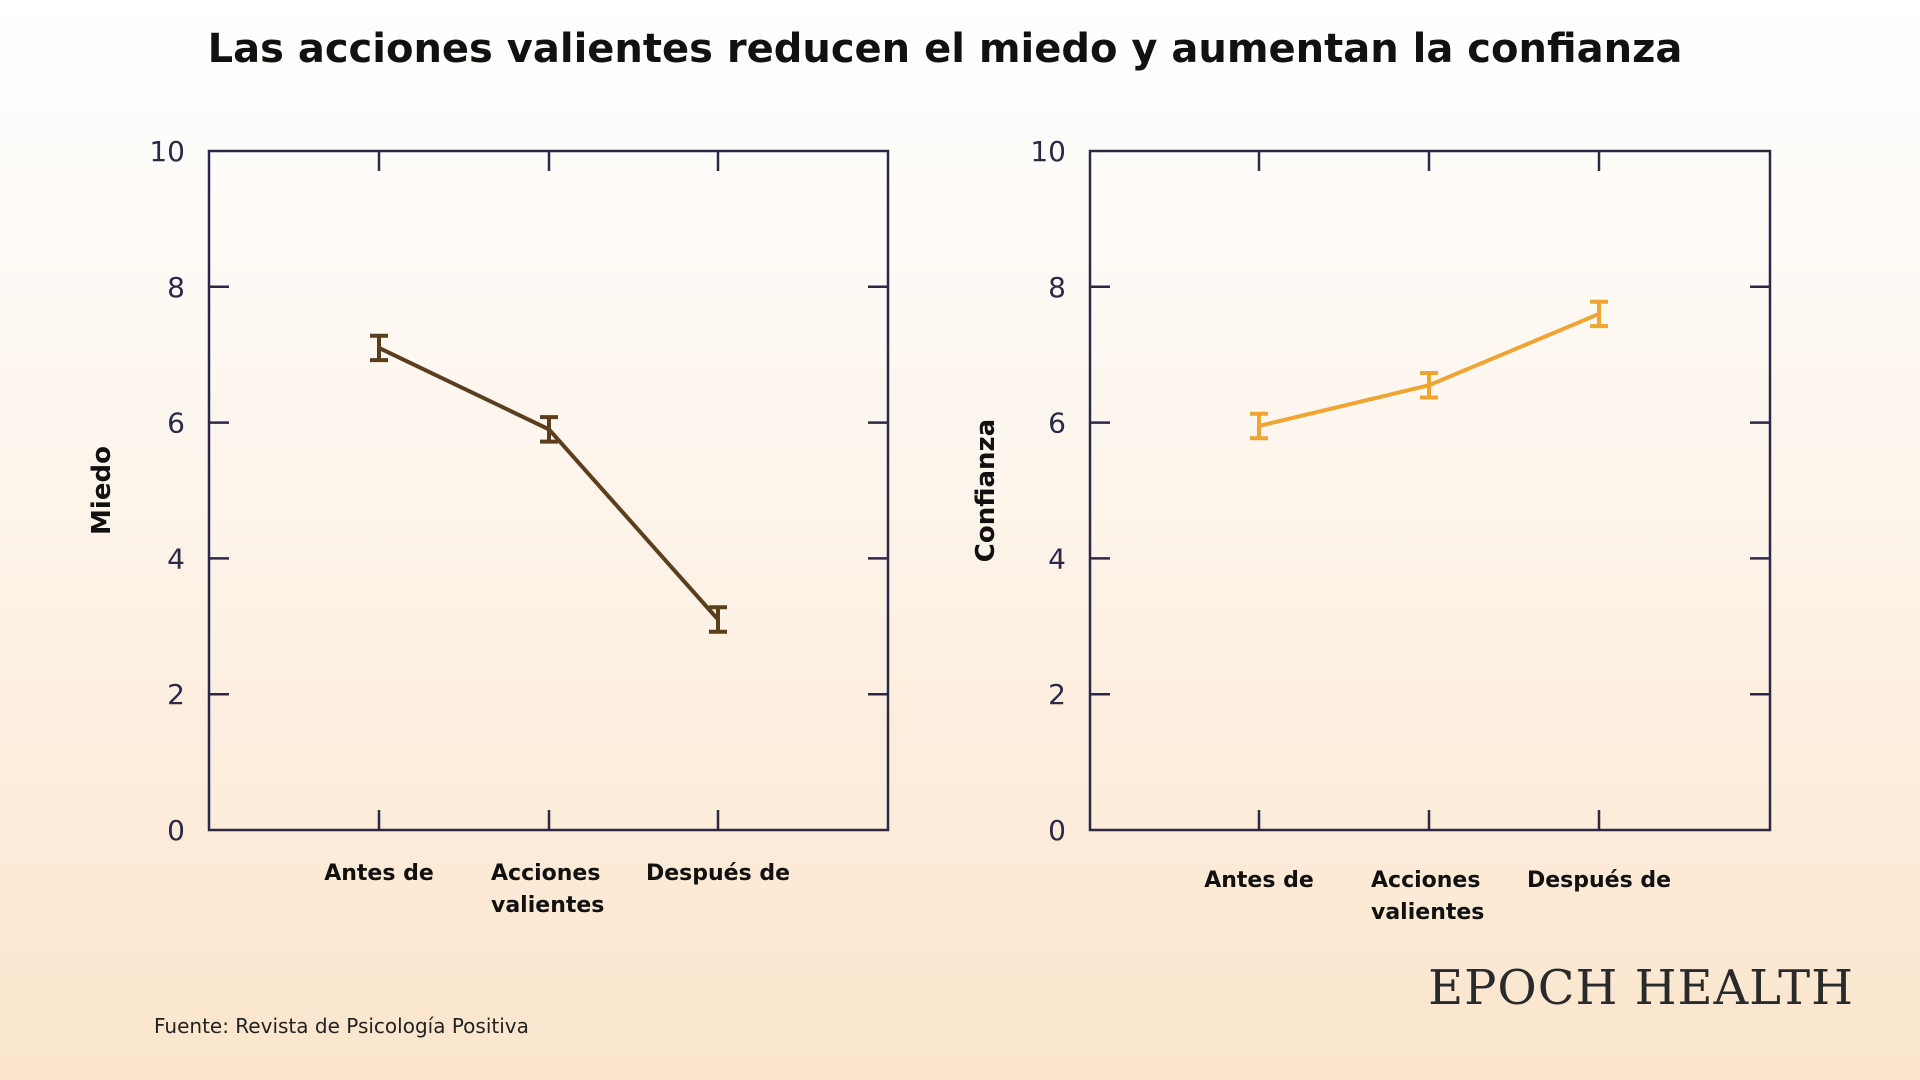 Image resolution: width=1920 pixels, height=1080 pixels. I want to click on y-axis-label: Miedo, so click(102, 490).